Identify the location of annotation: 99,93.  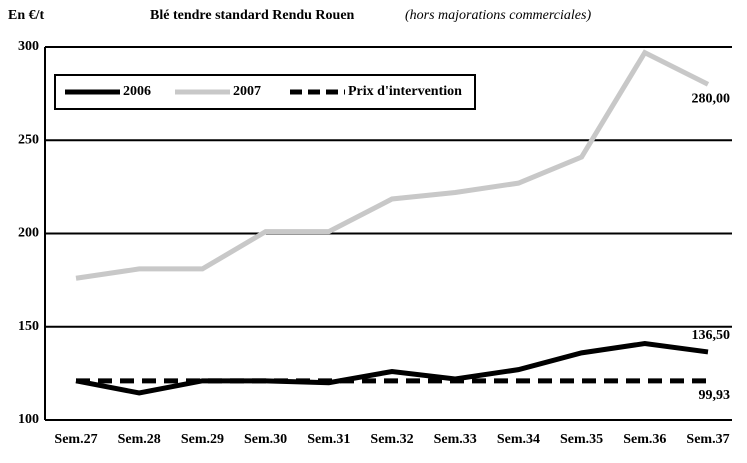
(715, 395).